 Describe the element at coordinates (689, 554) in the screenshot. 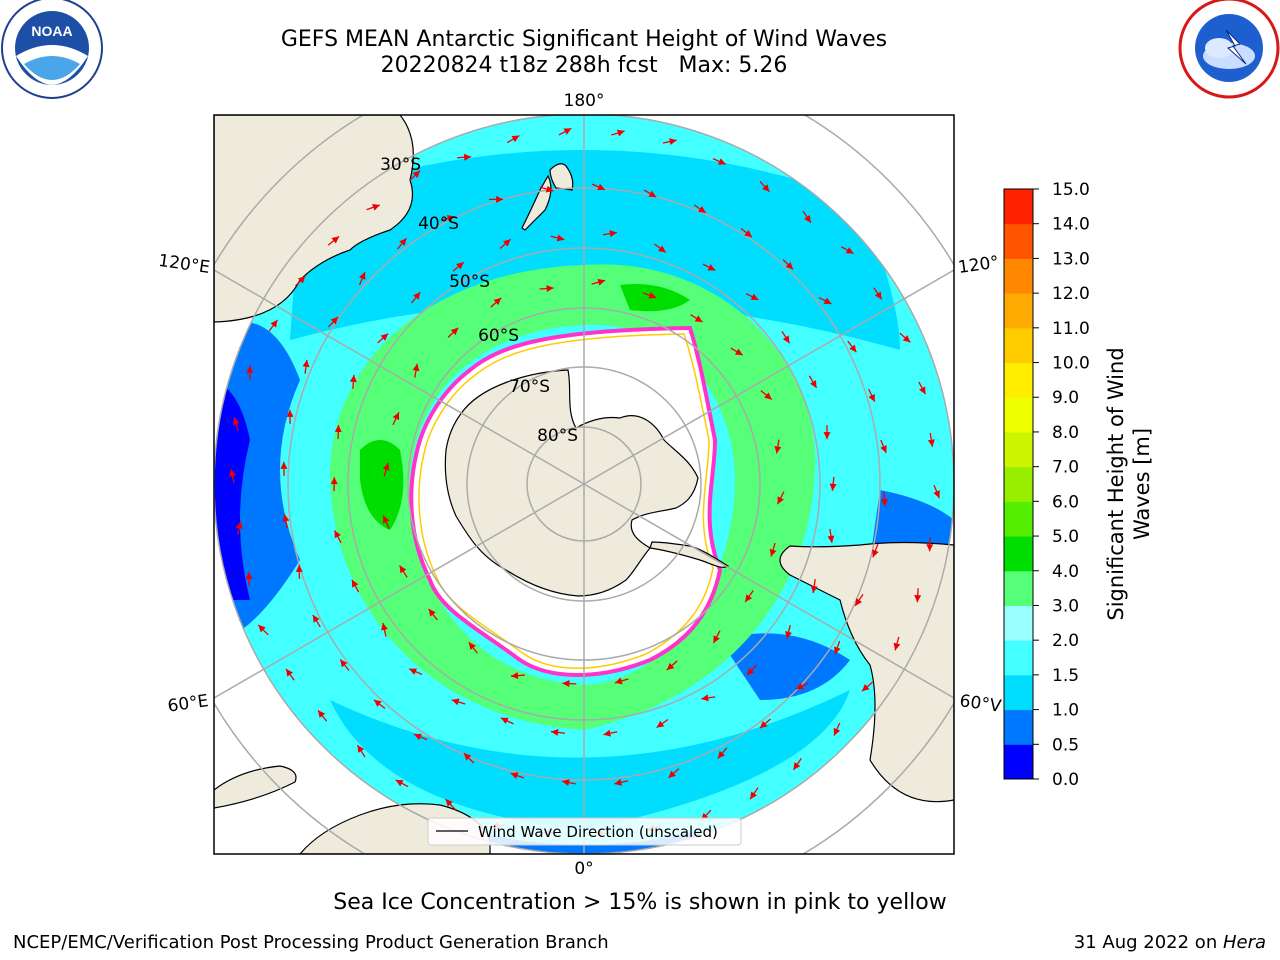

I see `antarctic-peninsula` at that location.